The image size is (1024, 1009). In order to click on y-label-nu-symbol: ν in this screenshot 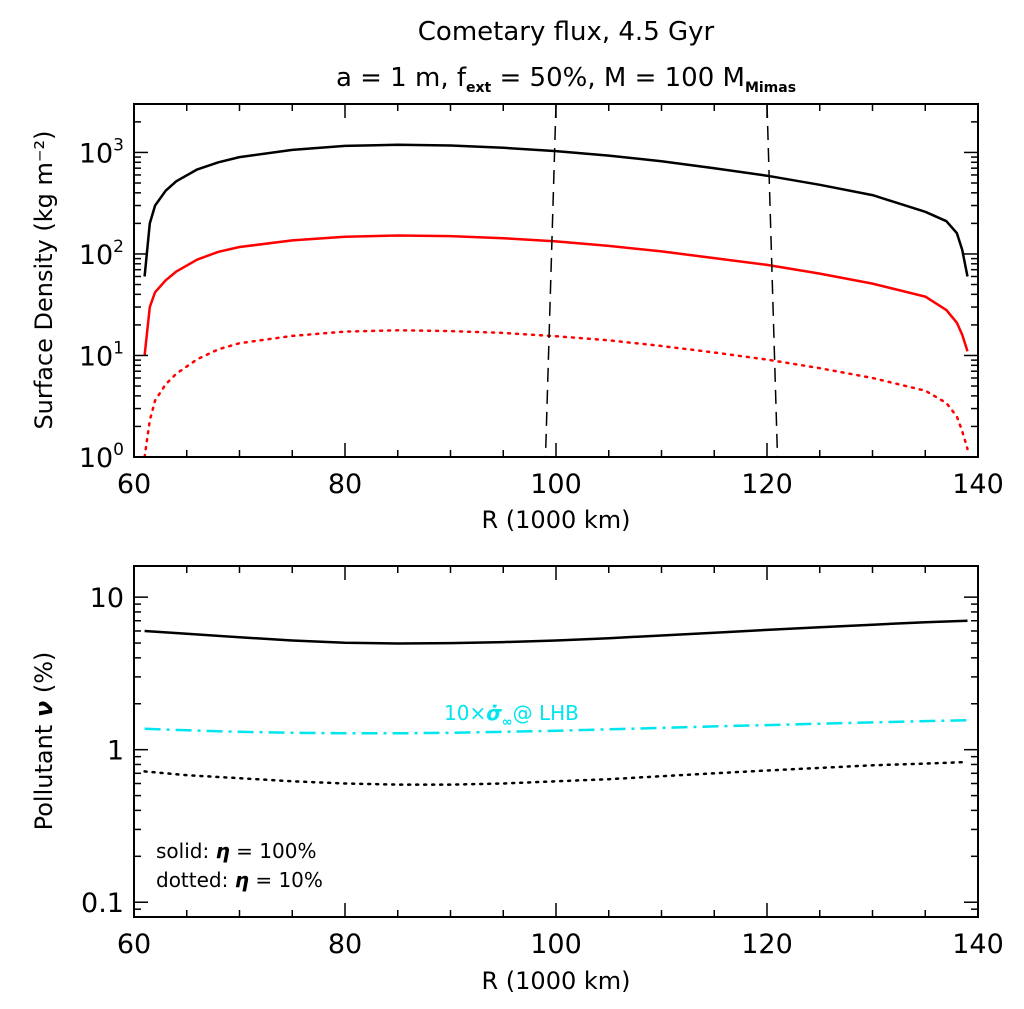, I will do `click(44, 709)`.